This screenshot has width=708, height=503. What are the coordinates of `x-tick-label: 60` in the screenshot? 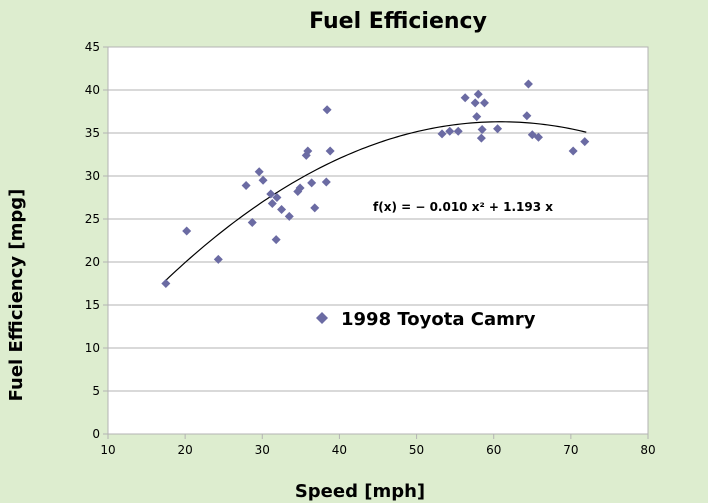 It's located at (493, 450).